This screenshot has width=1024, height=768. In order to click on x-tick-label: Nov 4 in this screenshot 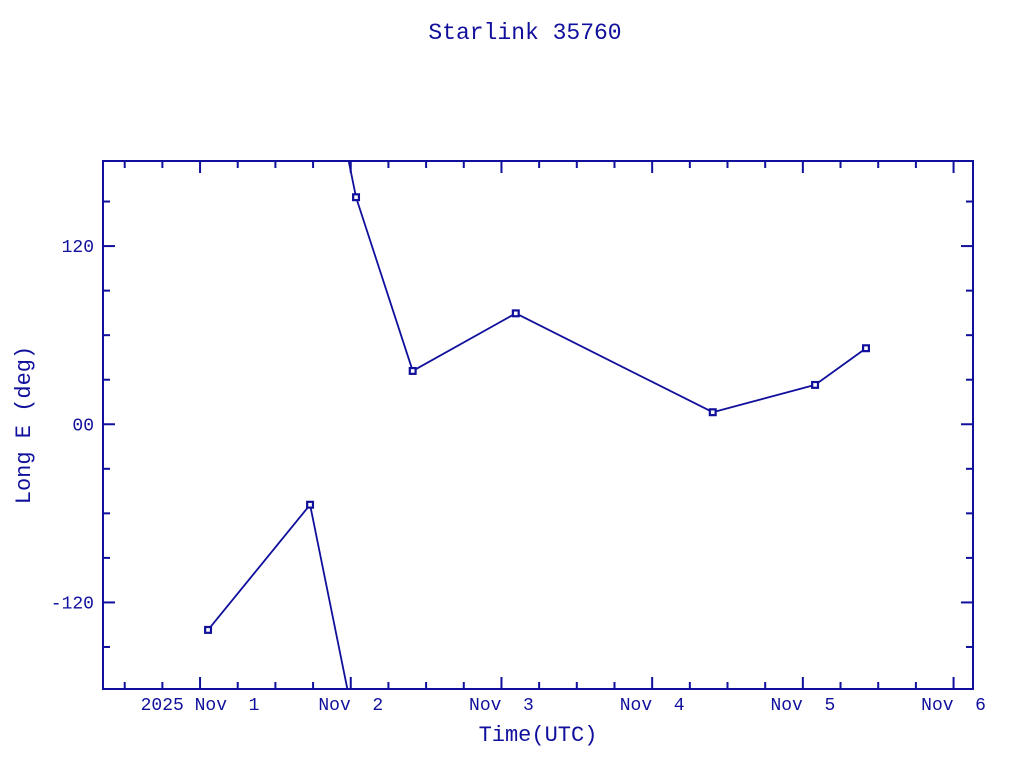, I will do `click(652, 706)`.